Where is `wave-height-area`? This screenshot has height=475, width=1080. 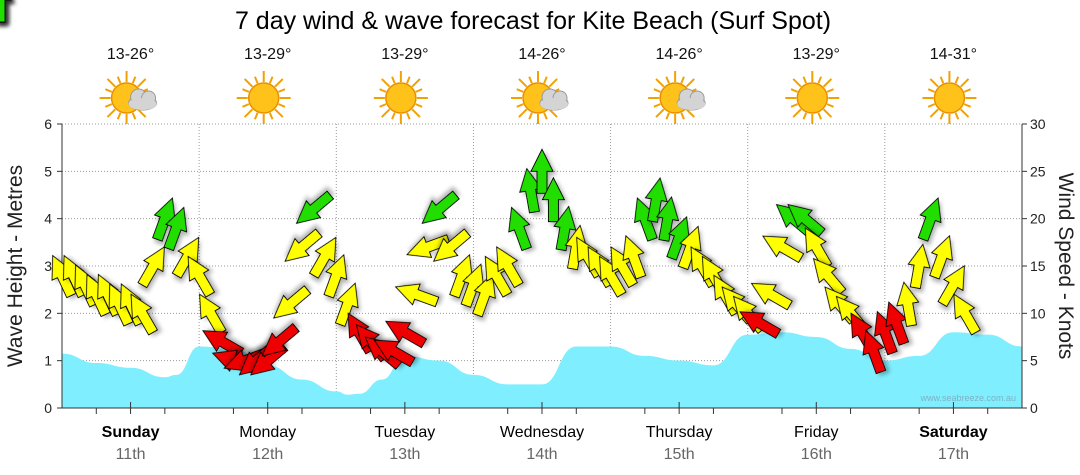
wave-height-area is located at coordinates (542, 370).